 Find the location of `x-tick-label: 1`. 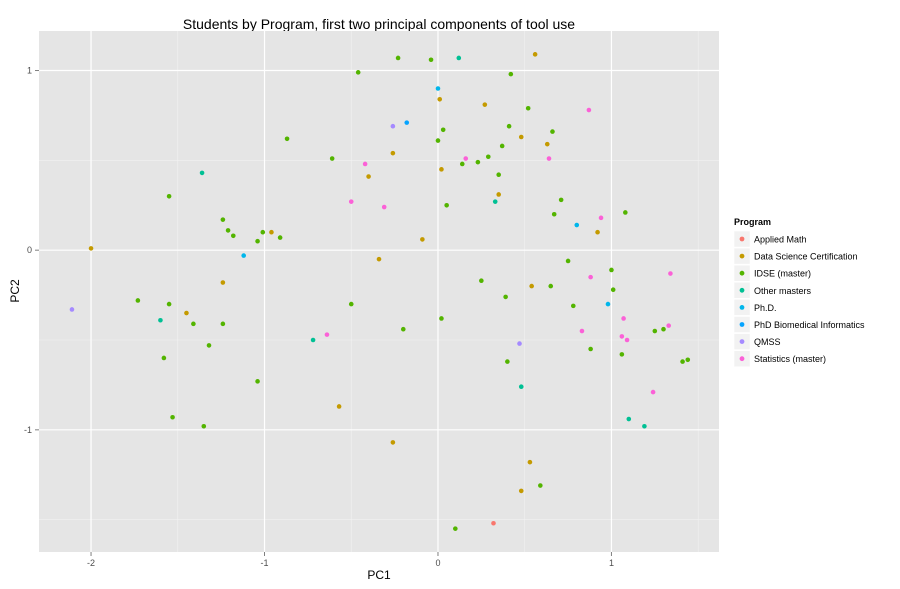

x-tick-label: 1 is located at coordinates (611, 563).